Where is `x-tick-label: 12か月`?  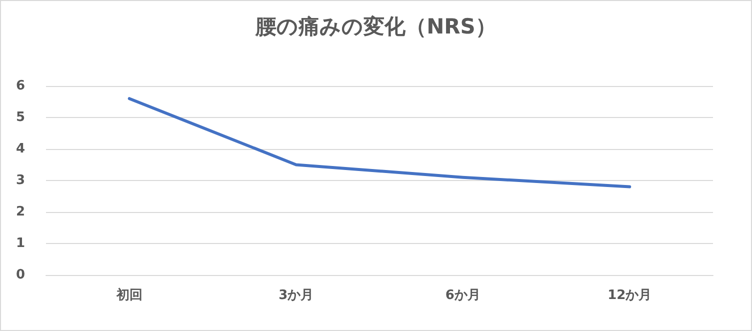 x-tick-label: 12か月 is located at coordinates (630, 295).